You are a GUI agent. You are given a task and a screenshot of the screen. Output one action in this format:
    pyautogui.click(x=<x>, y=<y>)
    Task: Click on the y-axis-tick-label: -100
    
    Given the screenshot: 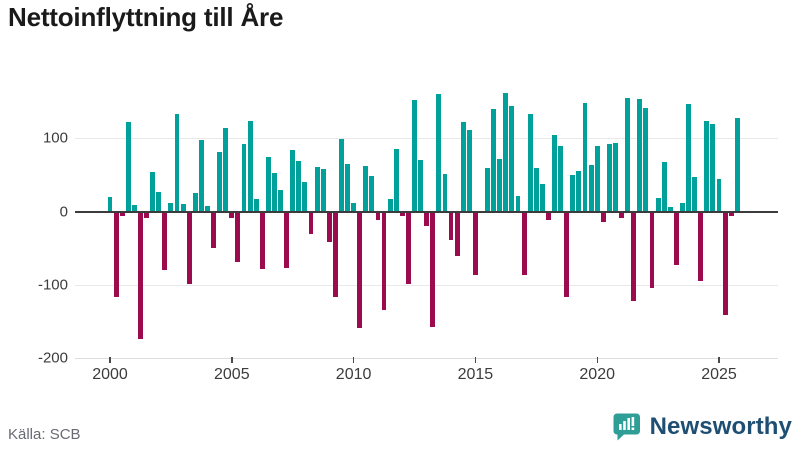 What is the action you would take?
    pyautogui.click(x=52, y=285)
    